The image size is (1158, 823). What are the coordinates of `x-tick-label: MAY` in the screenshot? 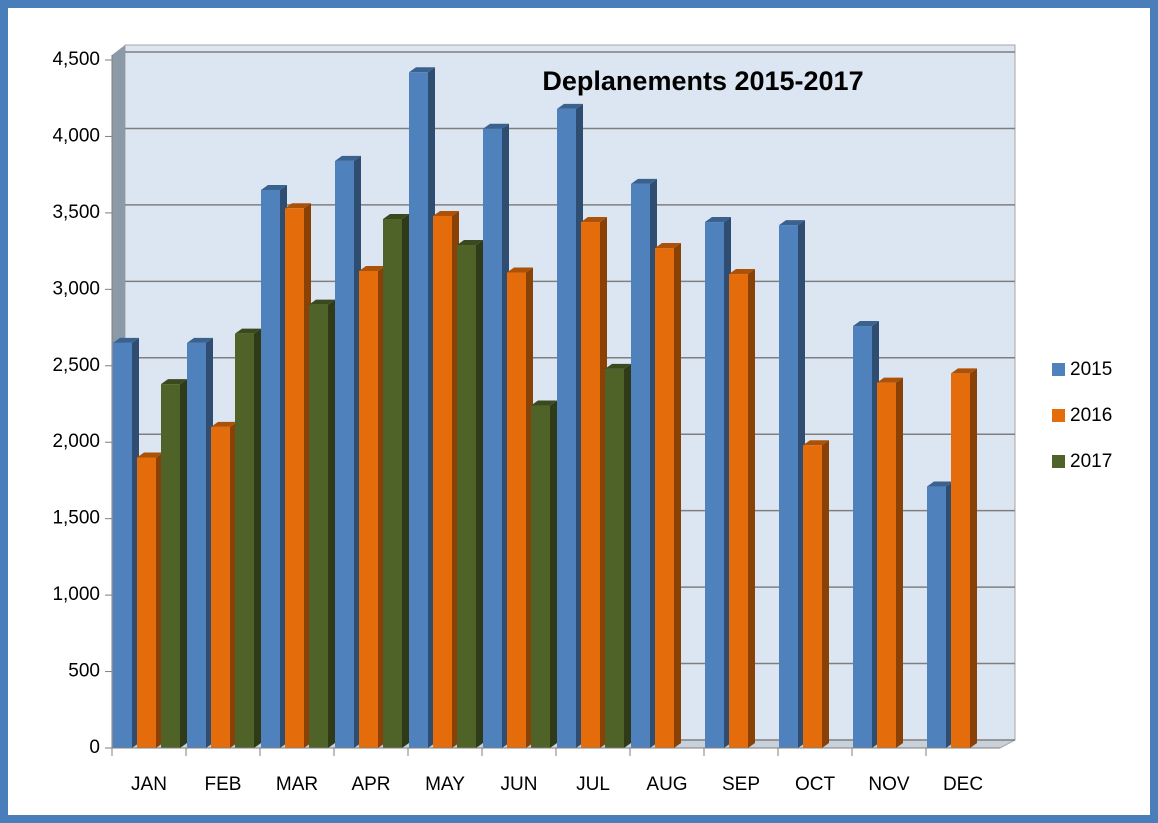 It's located at (445, 784).